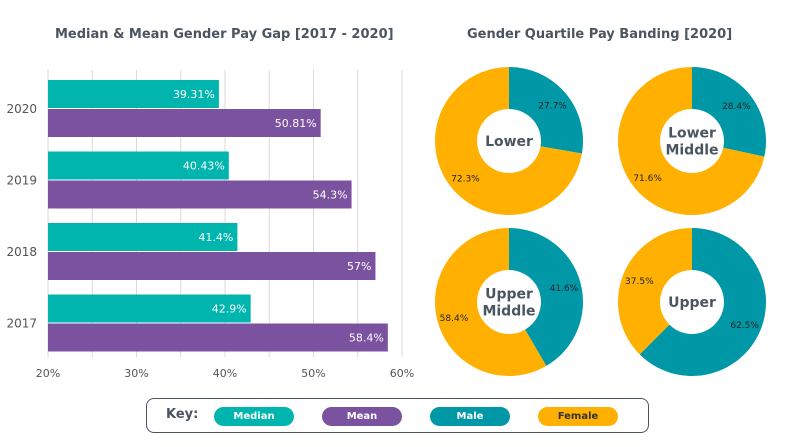  What do you see at coordinates (552, 106) in the screenshot?
I see `slice-label: 27.7%` at bounding box center [552, 106].